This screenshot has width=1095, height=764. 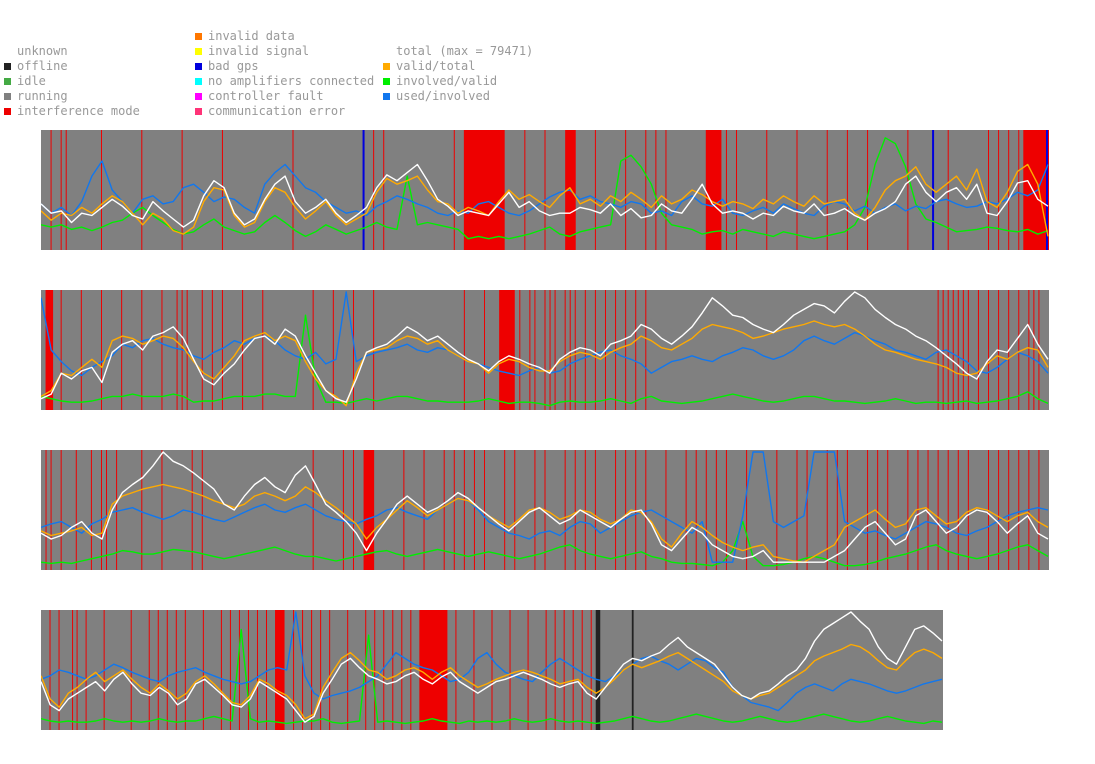 What do you see at coordinates (443, 96) in the screenshot?
I see `legend-label: used/involved` at bounding box center [443, 96].